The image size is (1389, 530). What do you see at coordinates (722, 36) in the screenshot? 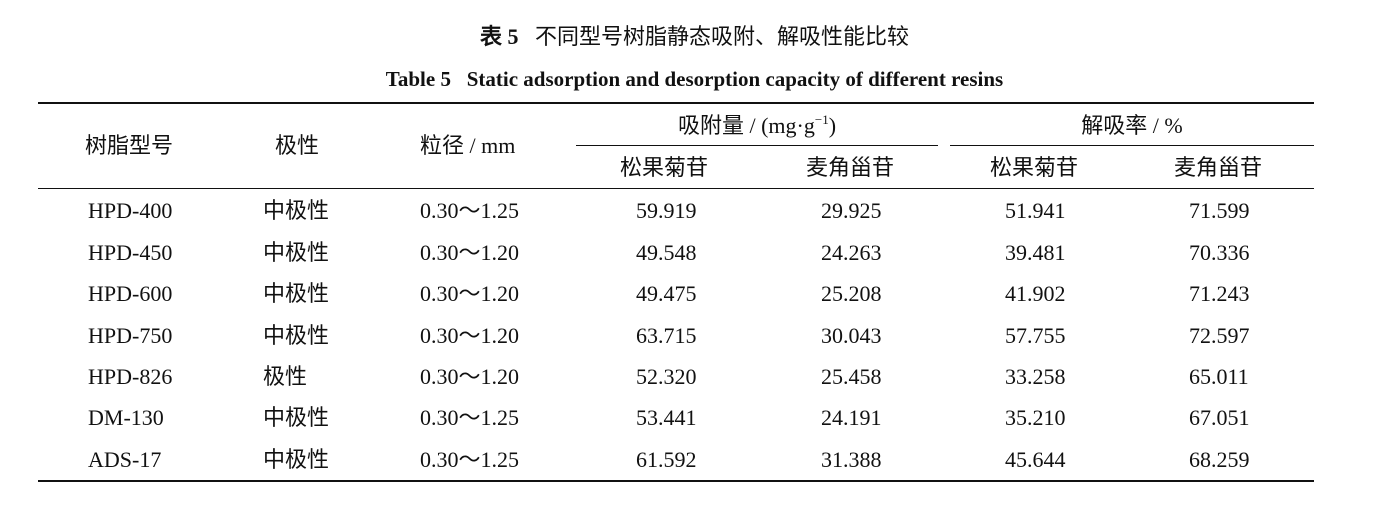
I see `table-title-zh: 不同型号树脂静态吸附、解吸性能比较` at bounding box center [722, 36].